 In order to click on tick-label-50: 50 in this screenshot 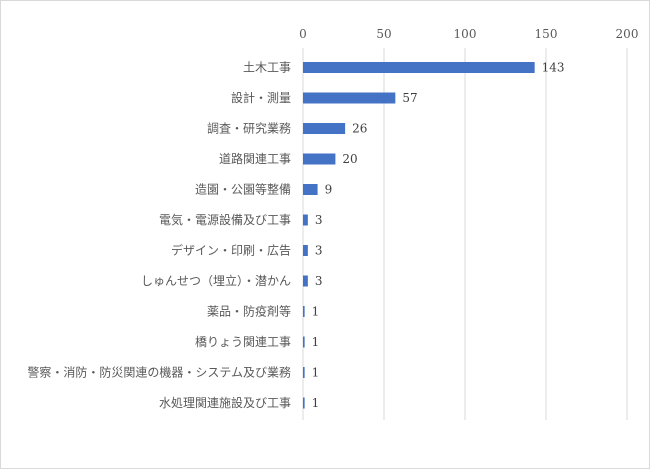, I will do `click(383, 34)`.